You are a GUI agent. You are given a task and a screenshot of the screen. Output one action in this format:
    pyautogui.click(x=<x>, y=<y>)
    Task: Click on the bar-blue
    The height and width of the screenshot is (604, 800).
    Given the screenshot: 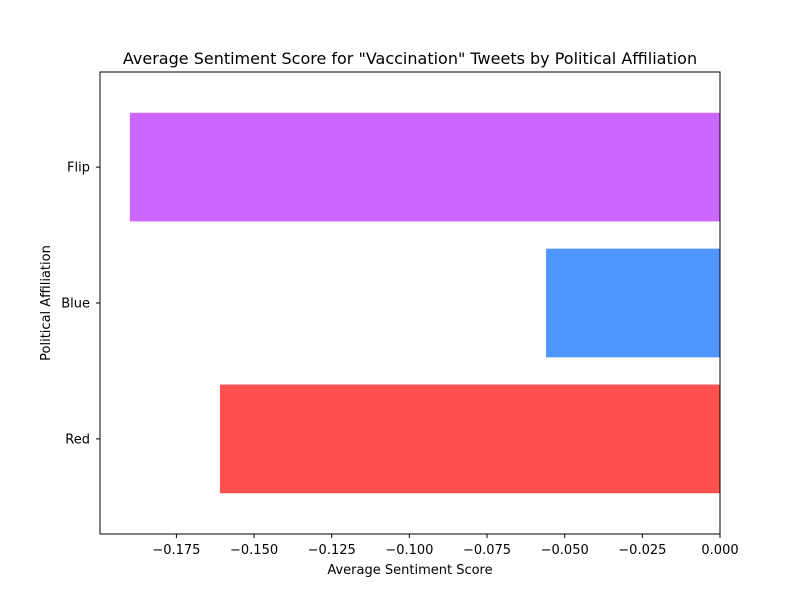 What is the action you would take?
    pyautogui.click(x=633, y=303)
    